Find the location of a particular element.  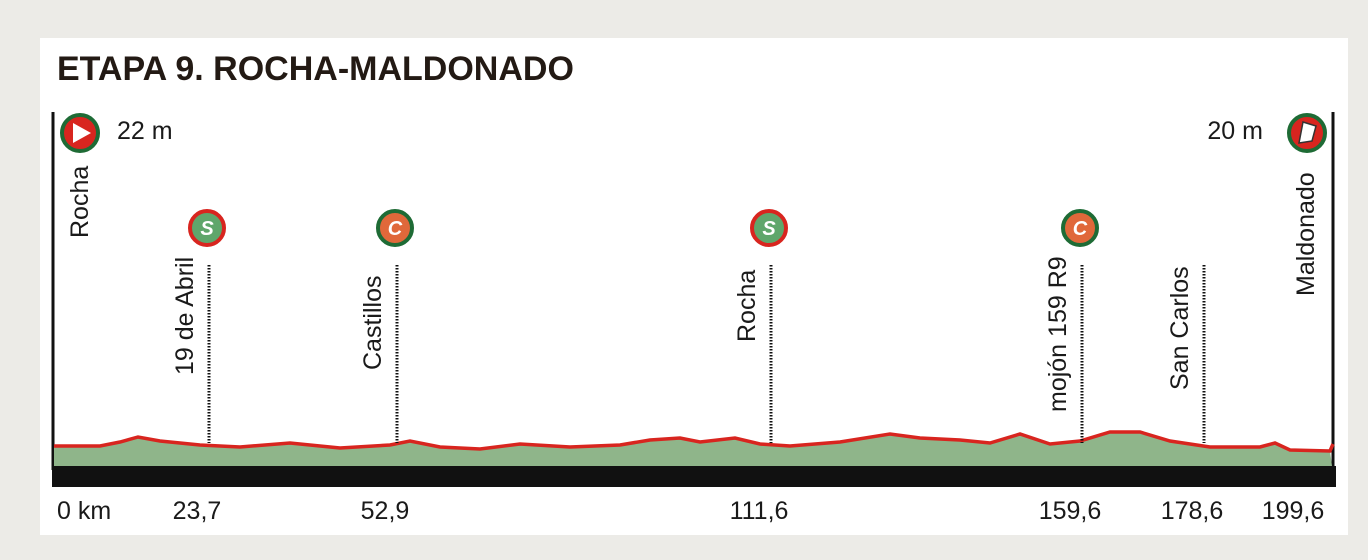

profile-line is located at coordinates (694, 441).